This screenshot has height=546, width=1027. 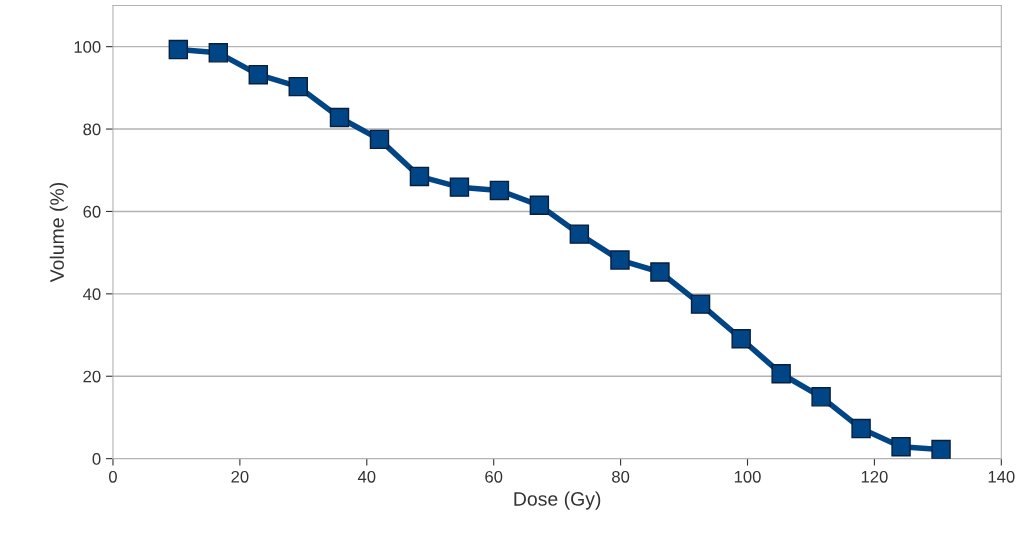 What do you see at coordinates (87, 47) in the screenshot?
I see `y-tick-label: 100` at bounding box center [87, 47].